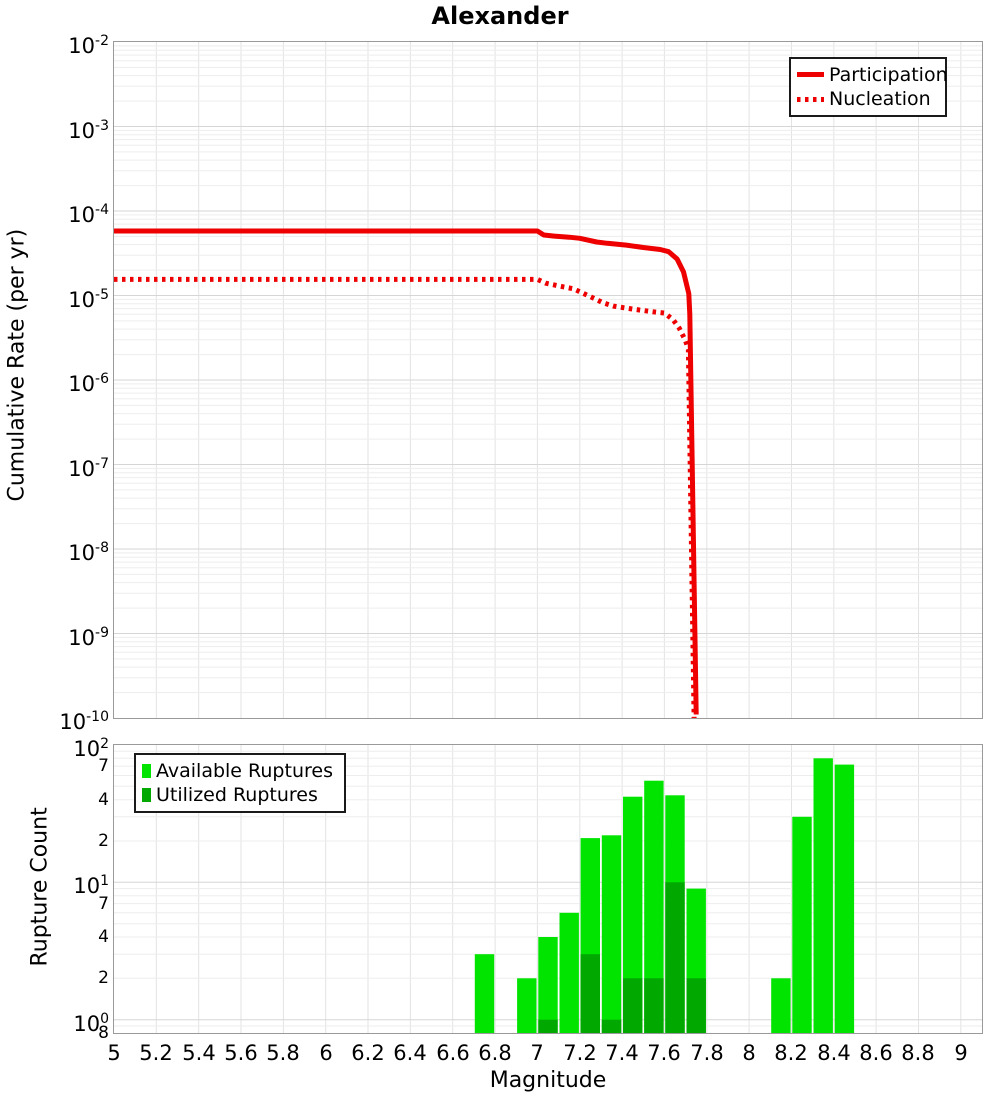 This screenshot has width=1000, height=1100. What do you see at coordinates (880, 99) in the screenshot?
I see `nucleation-legend-label: Nucleation` at bounding box center [880, 99].